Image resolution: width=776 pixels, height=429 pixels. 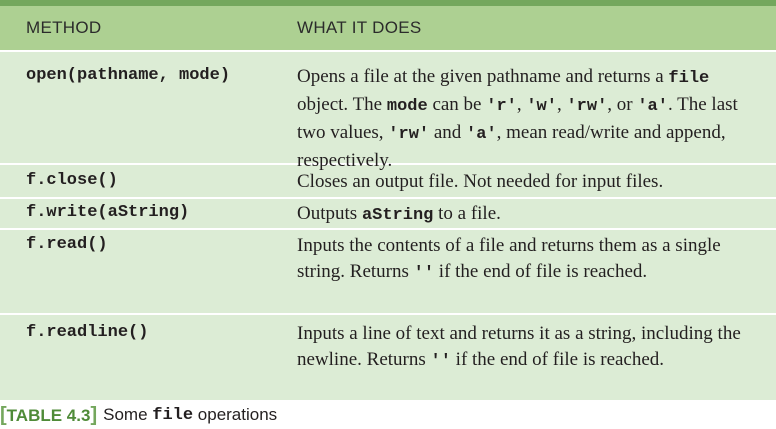 What do you see at coordinates (541, 106) in the screenshot?
I see `inline-code: 'w'` at bounding box center [541, 106].